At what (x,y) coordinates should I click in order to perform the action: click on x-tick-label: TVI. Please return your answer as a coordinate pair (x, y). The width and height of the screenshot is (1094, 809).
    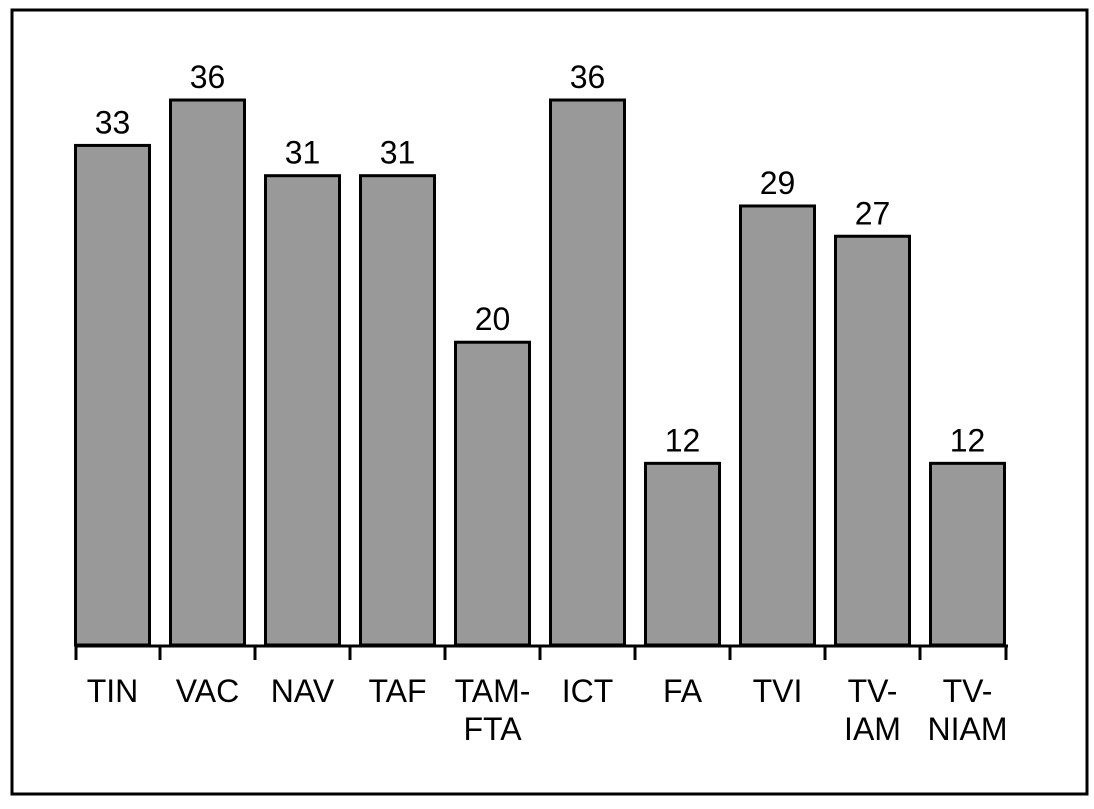
    Looking at the image, I should click on (778, 691).